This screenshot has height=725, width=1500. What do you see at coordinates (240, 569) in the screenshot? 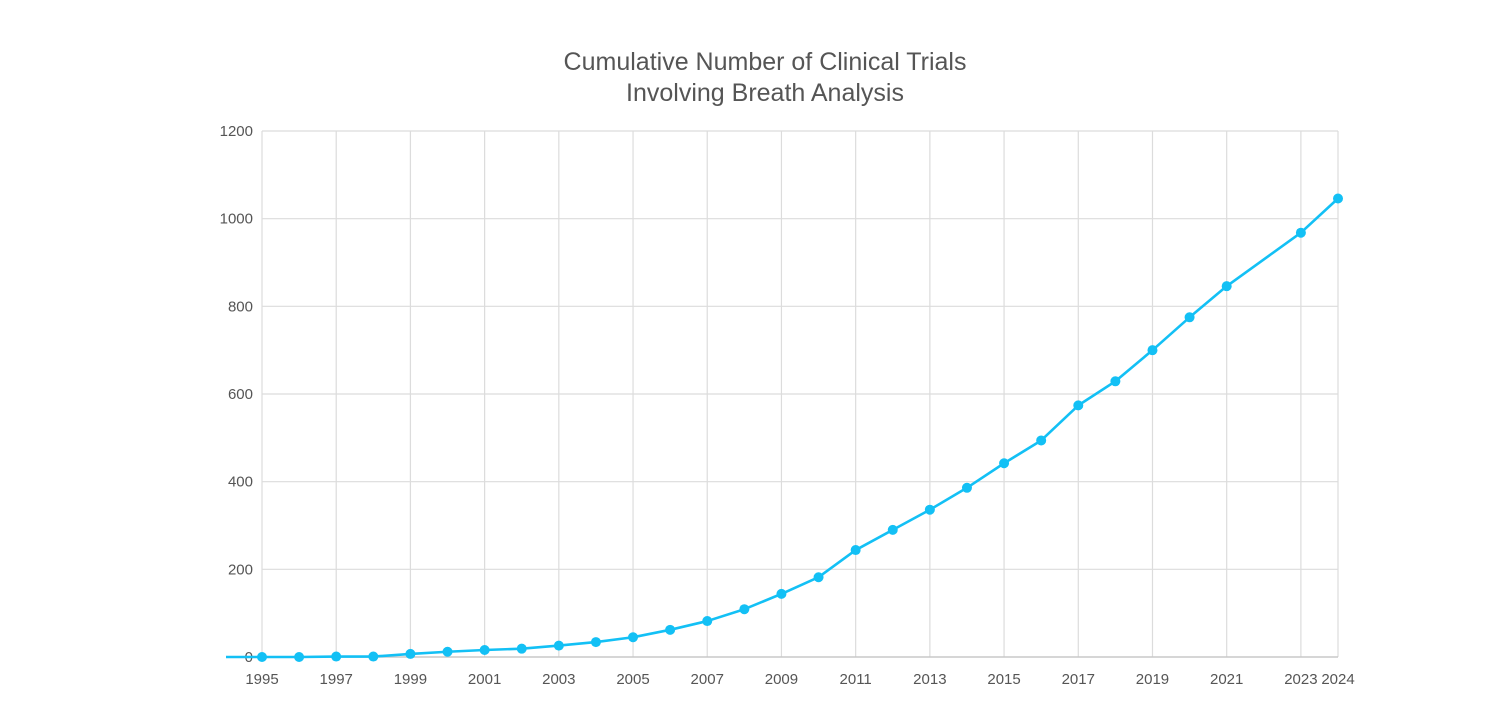
I see `y-tick-label: 200` at bounding box center [240, 569].